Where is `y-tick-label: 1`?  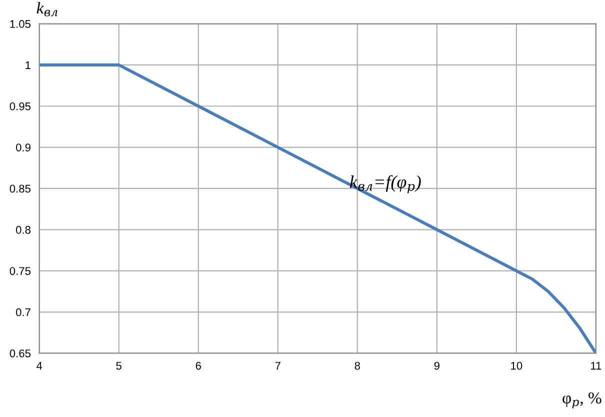 y-tick-label: 1 is located at coordinates (28, 65).